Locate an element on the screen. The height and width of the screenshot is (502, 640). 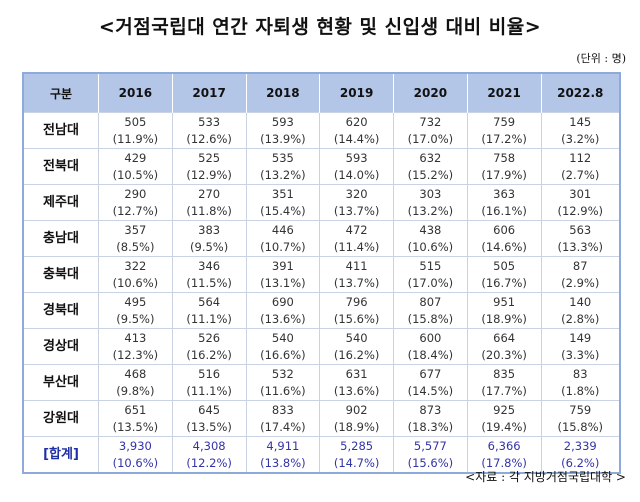
table-cell: 140 (2.8%) is located at coordinates (580, 310).